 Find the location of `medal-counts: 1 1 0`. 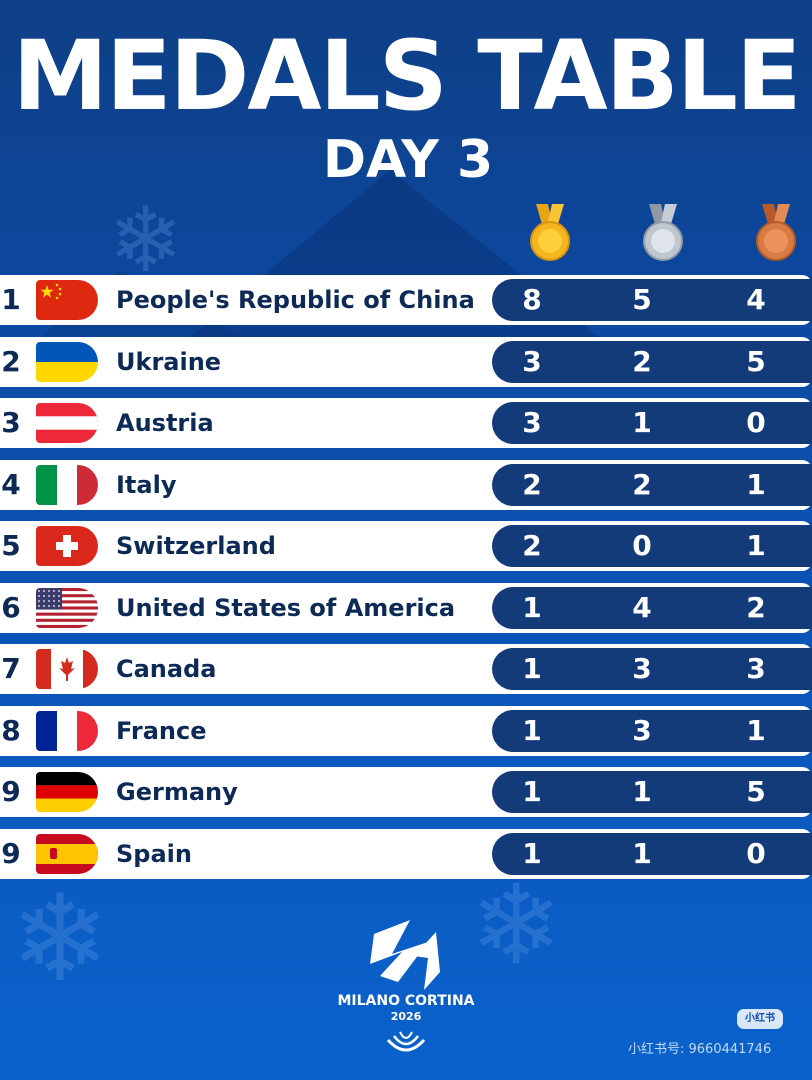

medal-counts: 1 1 0 is located at coordinates (652, 853).